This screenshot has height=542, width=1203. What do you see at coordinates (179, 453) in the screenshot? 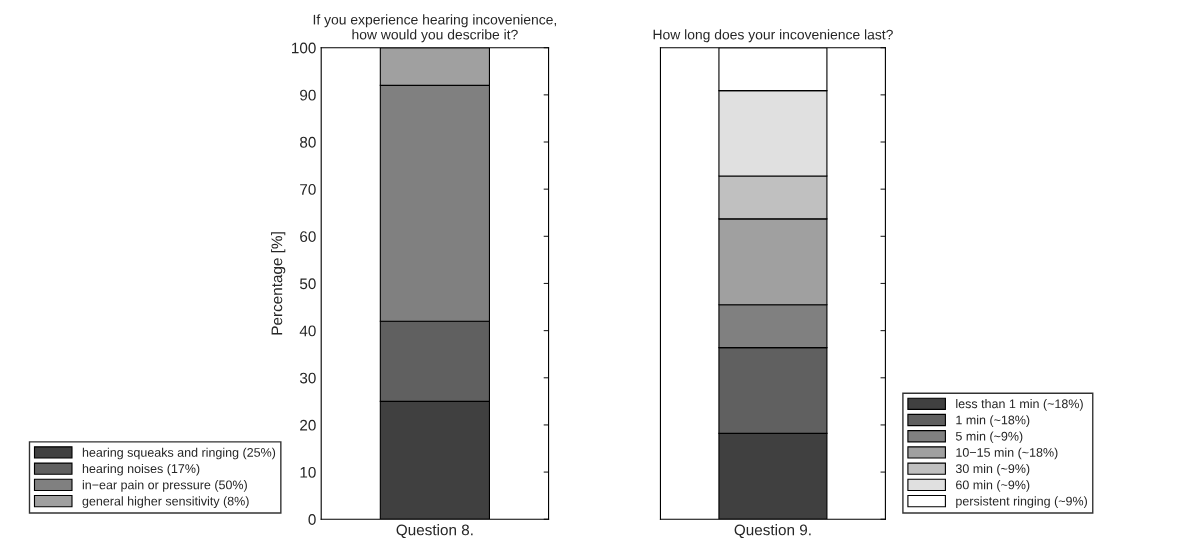
I see `legend-label: hearing squeaks and ringing (25%)` at bounding box center [179, 453].